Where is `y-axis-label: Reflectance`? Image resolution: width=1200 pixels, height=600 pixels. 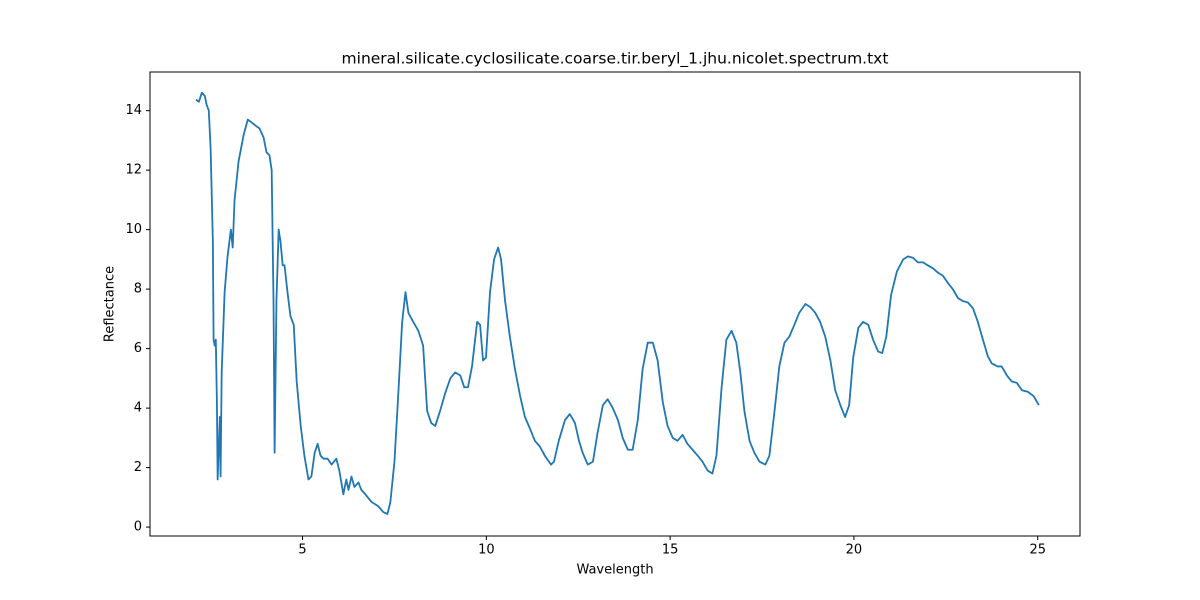 y-axis-label: Reflectance is located at coordinates (110, 304).